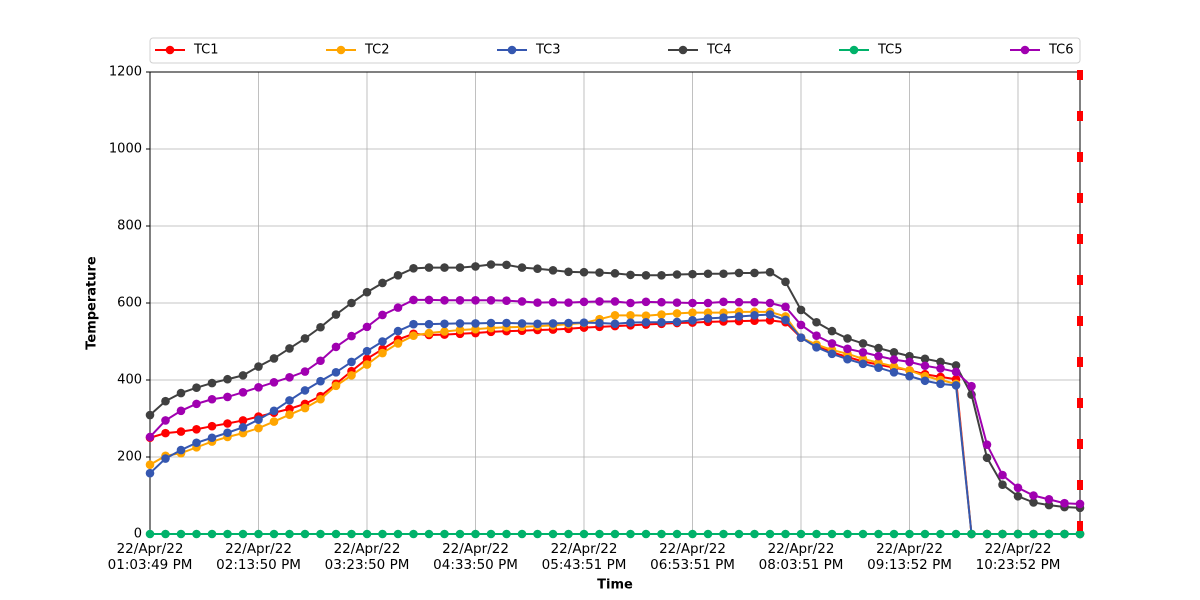  I want to click on y-tick-label: 400, so click(129, 380).